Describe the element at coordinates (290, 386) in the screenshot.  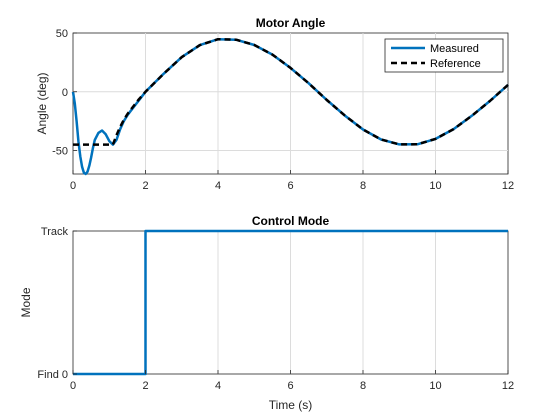
I see `control-mode-xtick-label: 6` at that location.